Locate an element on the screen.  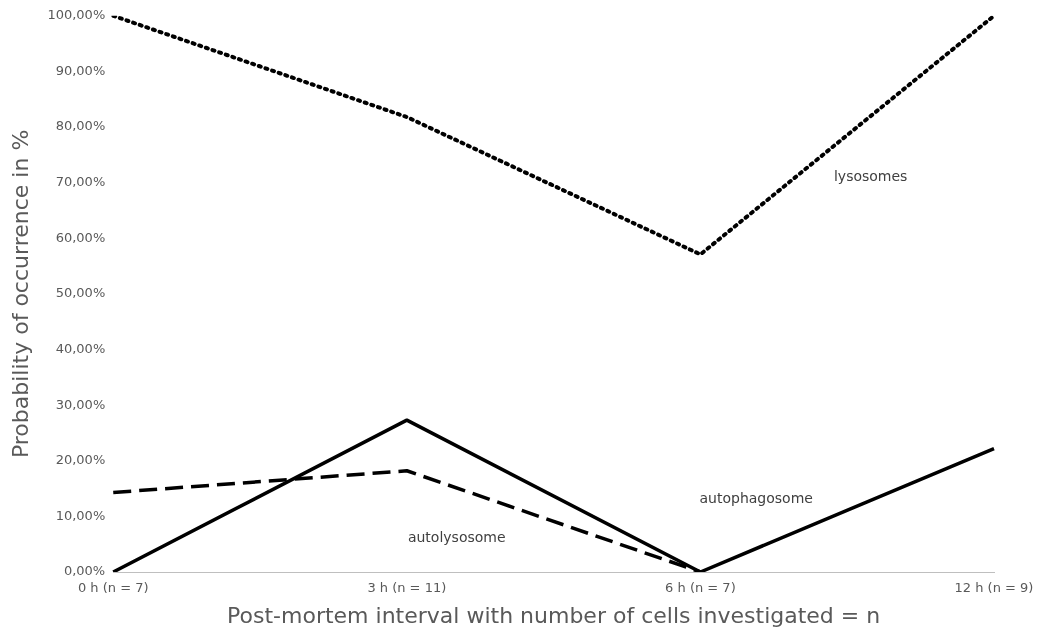
series-label: lysosomes is located at coordinates (870, 175).